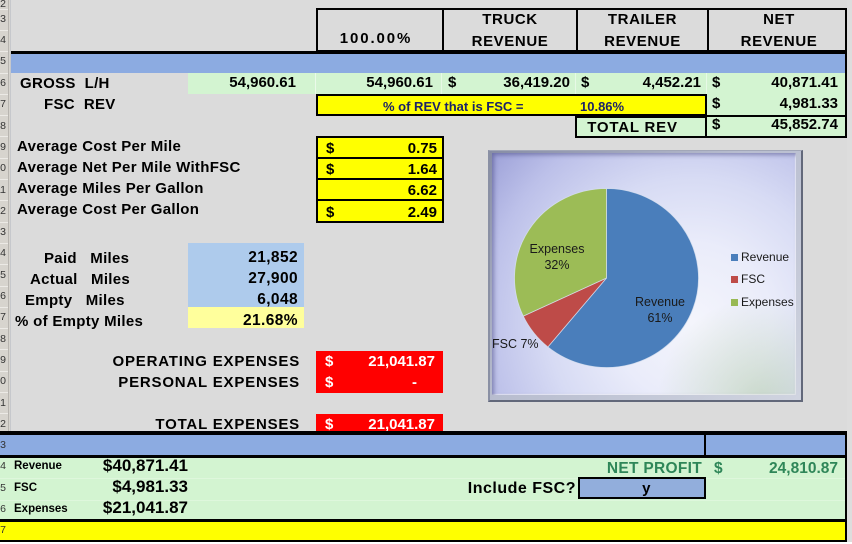  I want to click on svg-text: 61%, so click(659, 318).